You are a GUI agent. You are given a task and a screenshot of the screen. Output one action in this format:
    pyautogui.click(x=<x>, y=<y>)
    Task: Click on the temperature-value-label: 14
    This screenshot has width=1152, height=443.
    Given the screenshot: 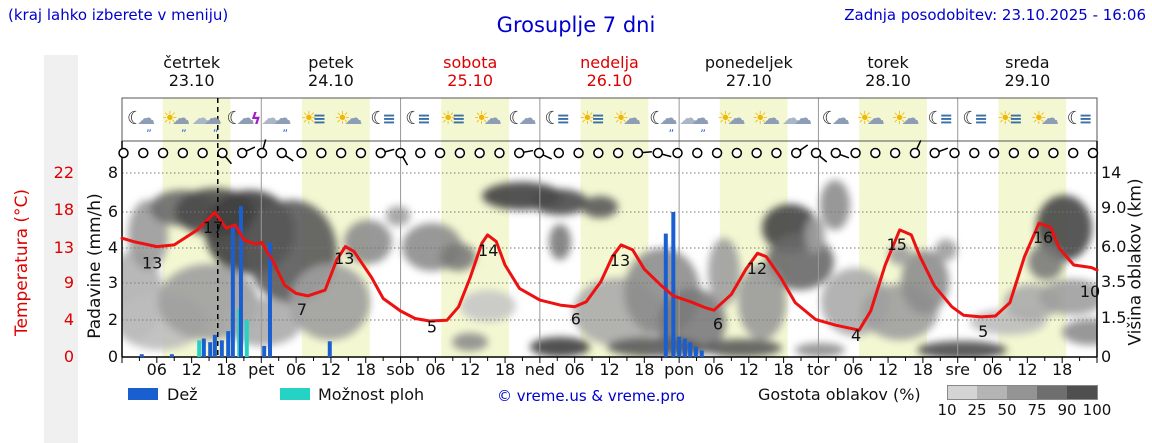 What is the action you would take?
    pyautogui.click(x=488, y=250)
    